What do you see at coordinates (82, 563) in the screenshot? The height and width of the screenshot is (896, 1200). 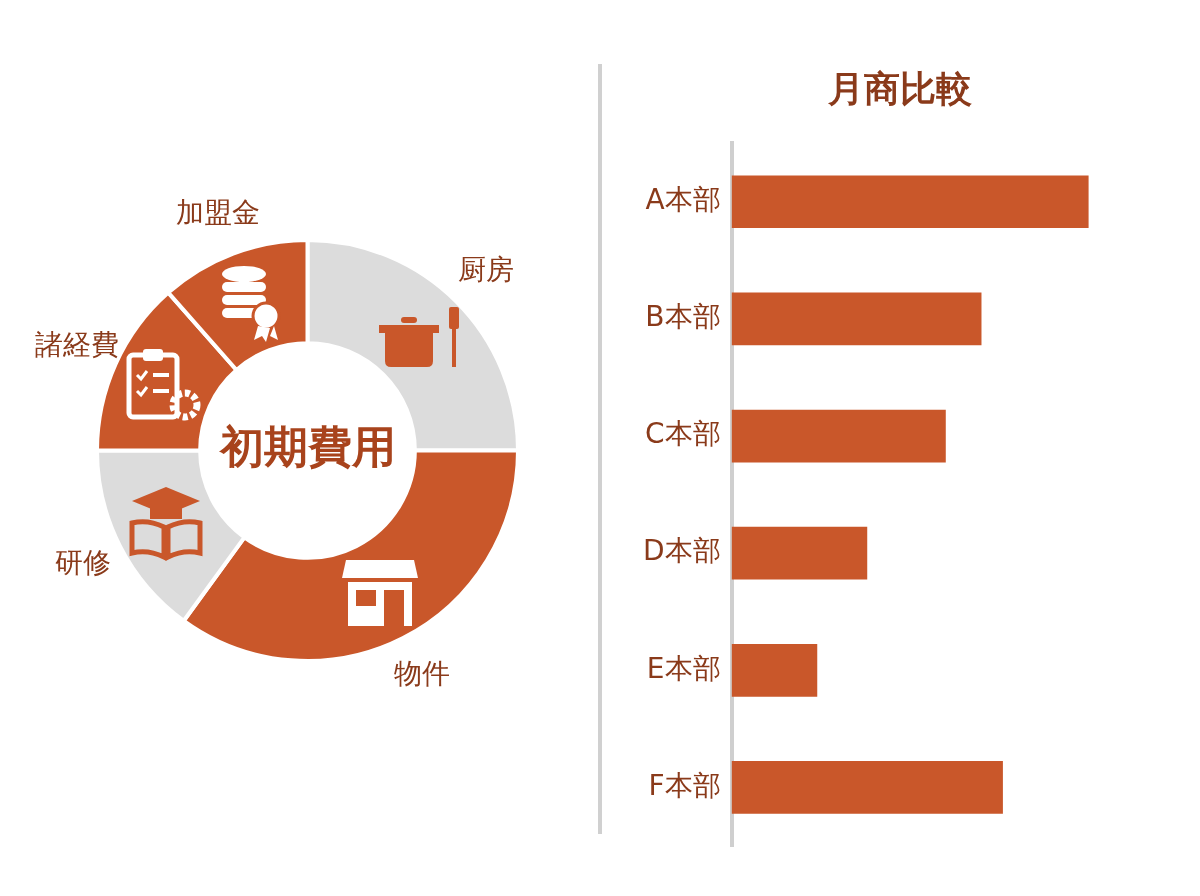 I see `slice-label: 研修` at bounding box center [82, 563].